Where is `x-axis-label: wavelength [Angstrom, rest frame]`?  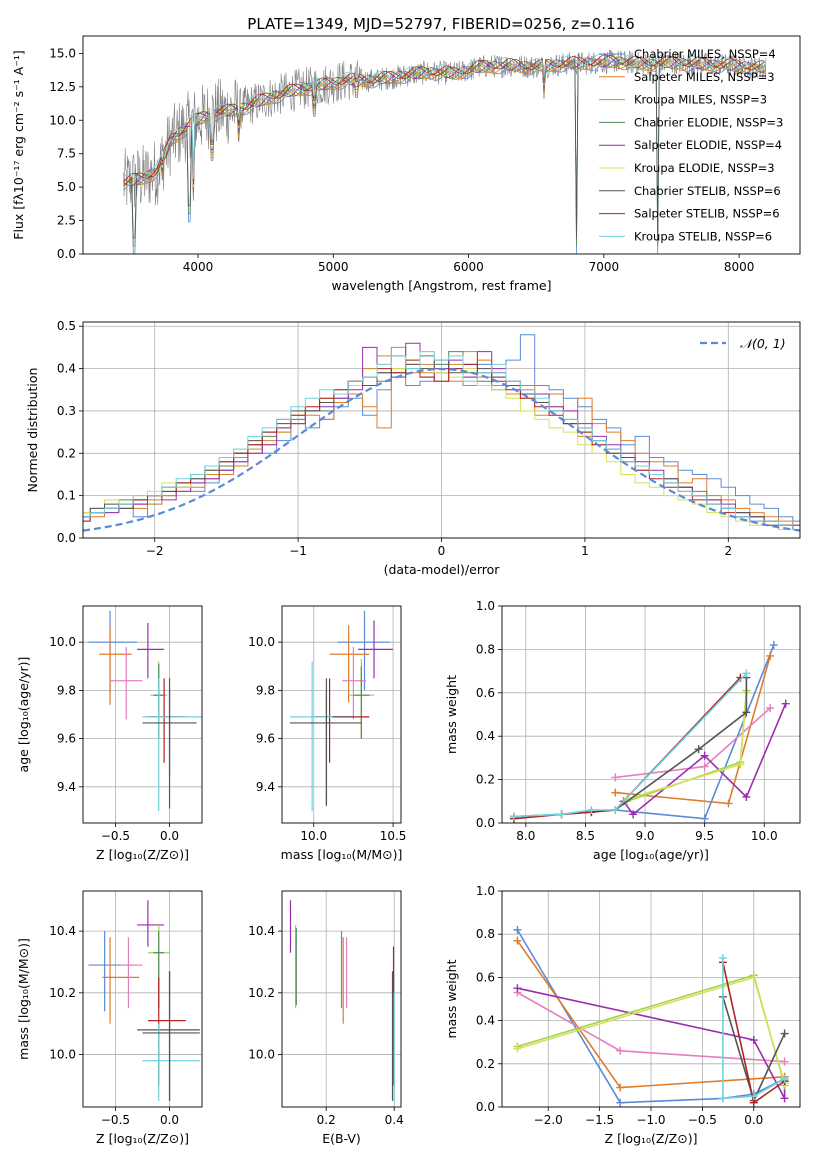 x-axis-label: wavelength [Angstrom, rest frame] is located at coordinates (441, 285).